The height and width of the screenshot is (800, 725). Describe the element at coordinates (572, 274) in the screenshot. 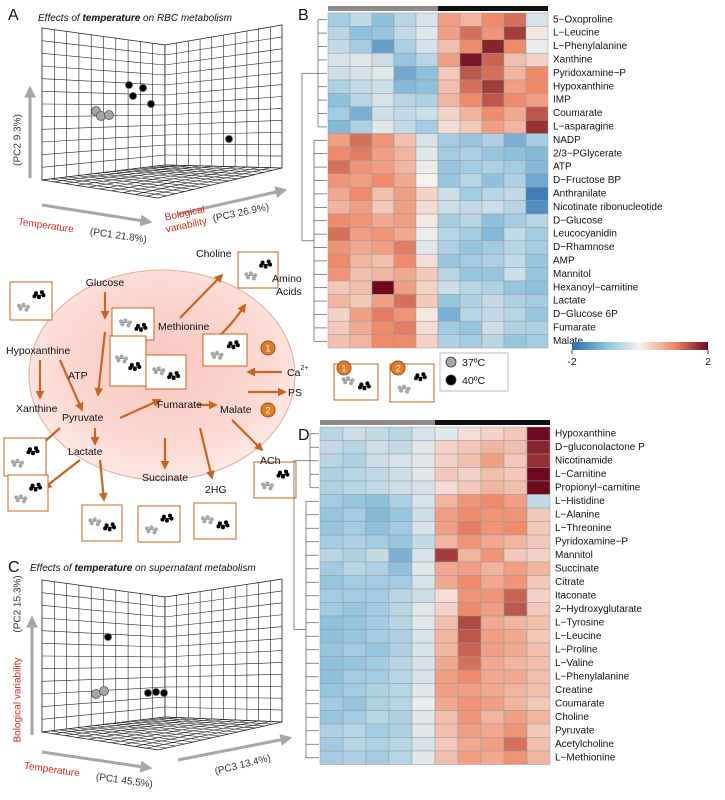

I see `row-label: Mannitol` at that location.